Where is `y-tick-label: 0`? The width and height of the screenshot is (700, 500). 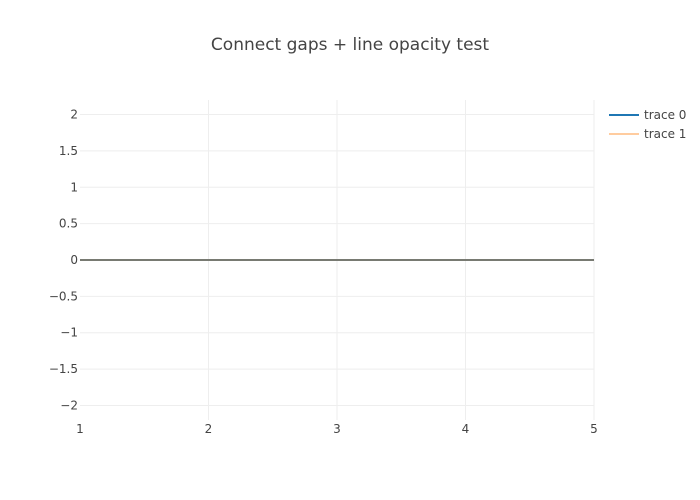 y-tick-label: 0 is located at coordinates (74, 260).